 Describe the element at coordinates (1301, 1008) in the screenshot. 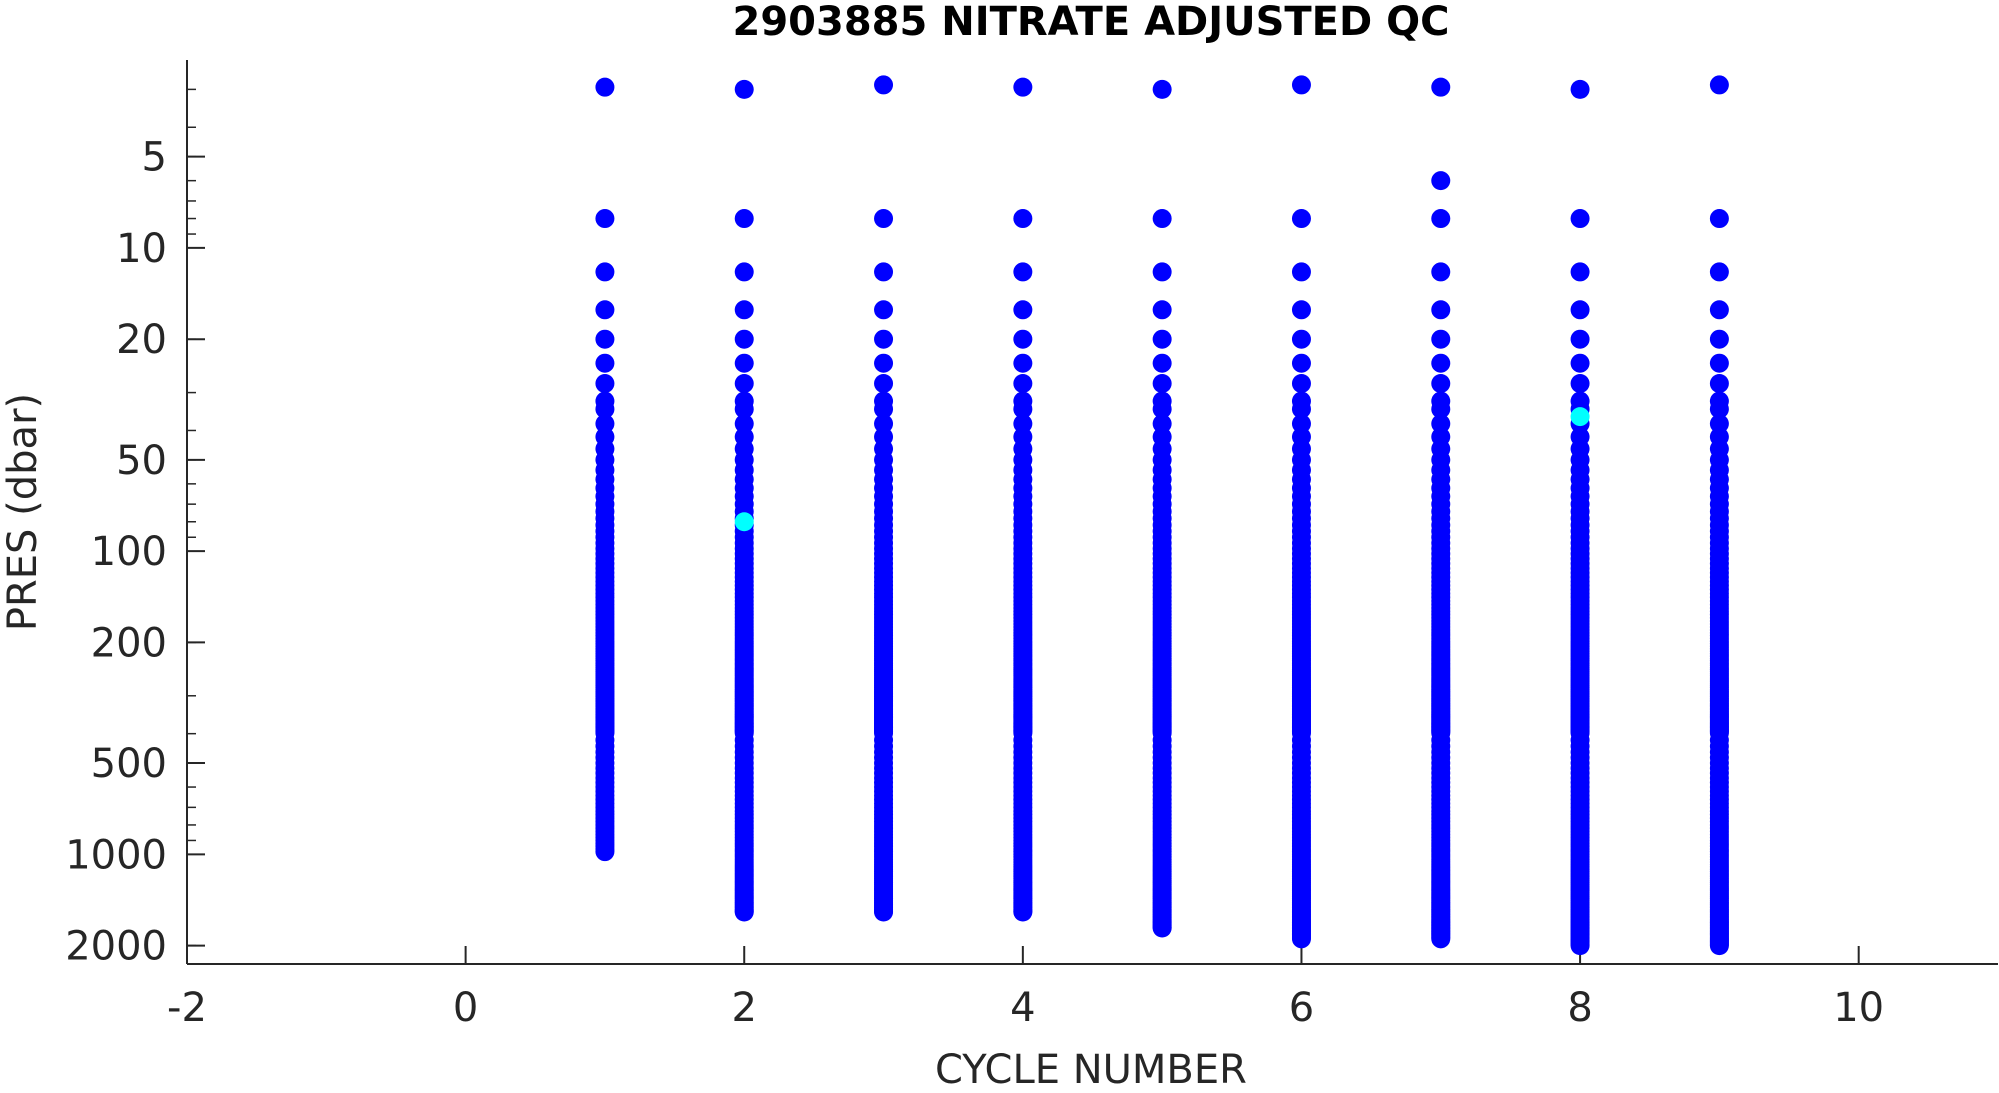

I see `x-tick-label: 6` at that location.